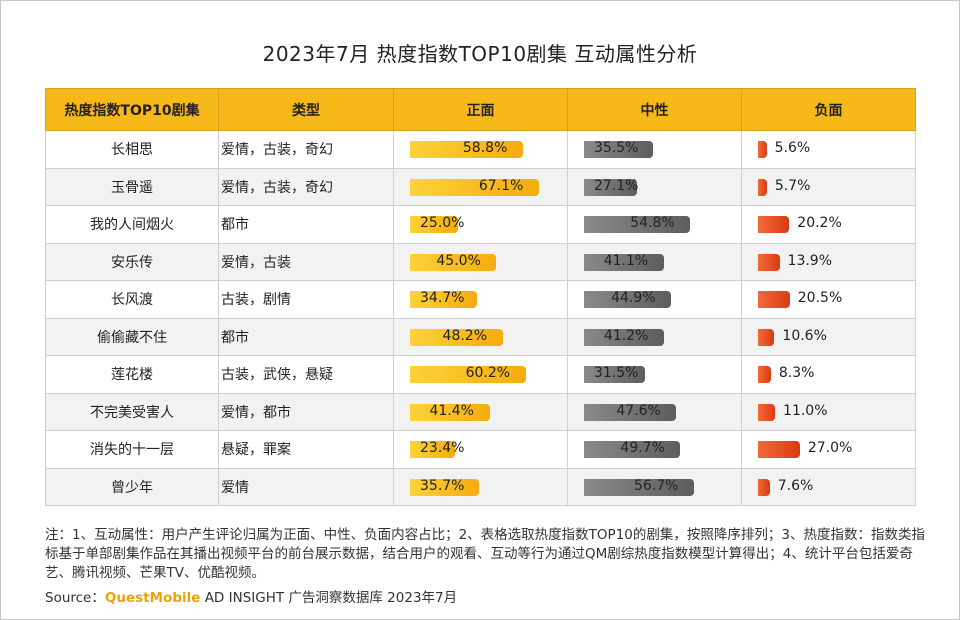 This screenshot has height=620, width=960. Describe the element at coordinates (654, 374) in the screenshot. I see `neutral-cell: 31.5%` at that location.